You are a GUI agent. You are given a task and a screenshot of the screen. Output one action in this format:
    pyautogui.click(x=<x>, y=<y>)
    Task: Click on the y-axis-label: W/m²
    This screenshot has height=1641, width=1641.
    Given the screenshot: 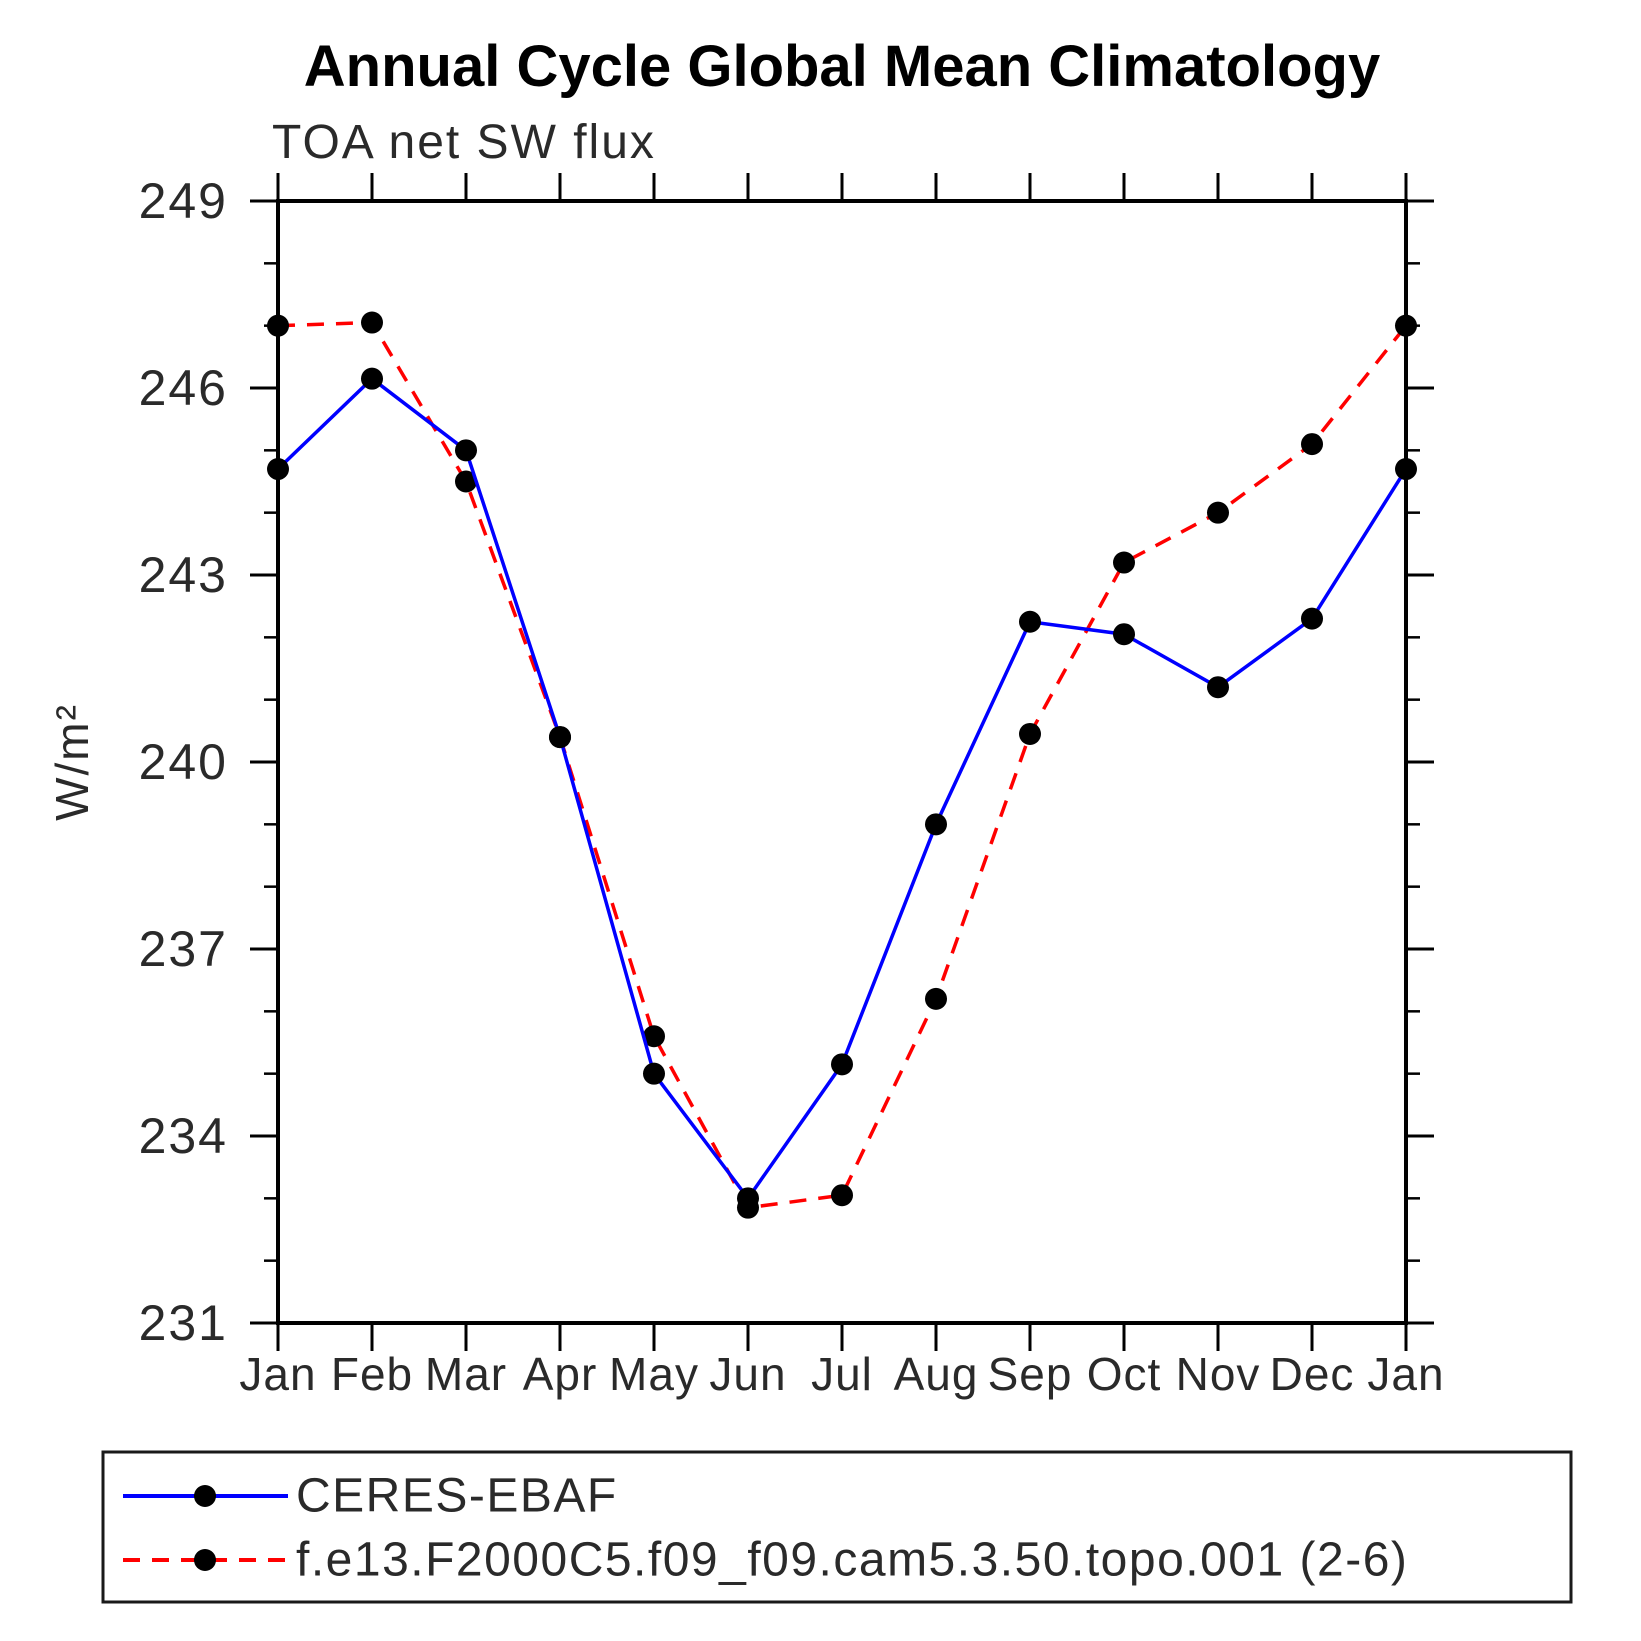 What is the action you would take?
    pyautogui.click(x=72, y=762)
    